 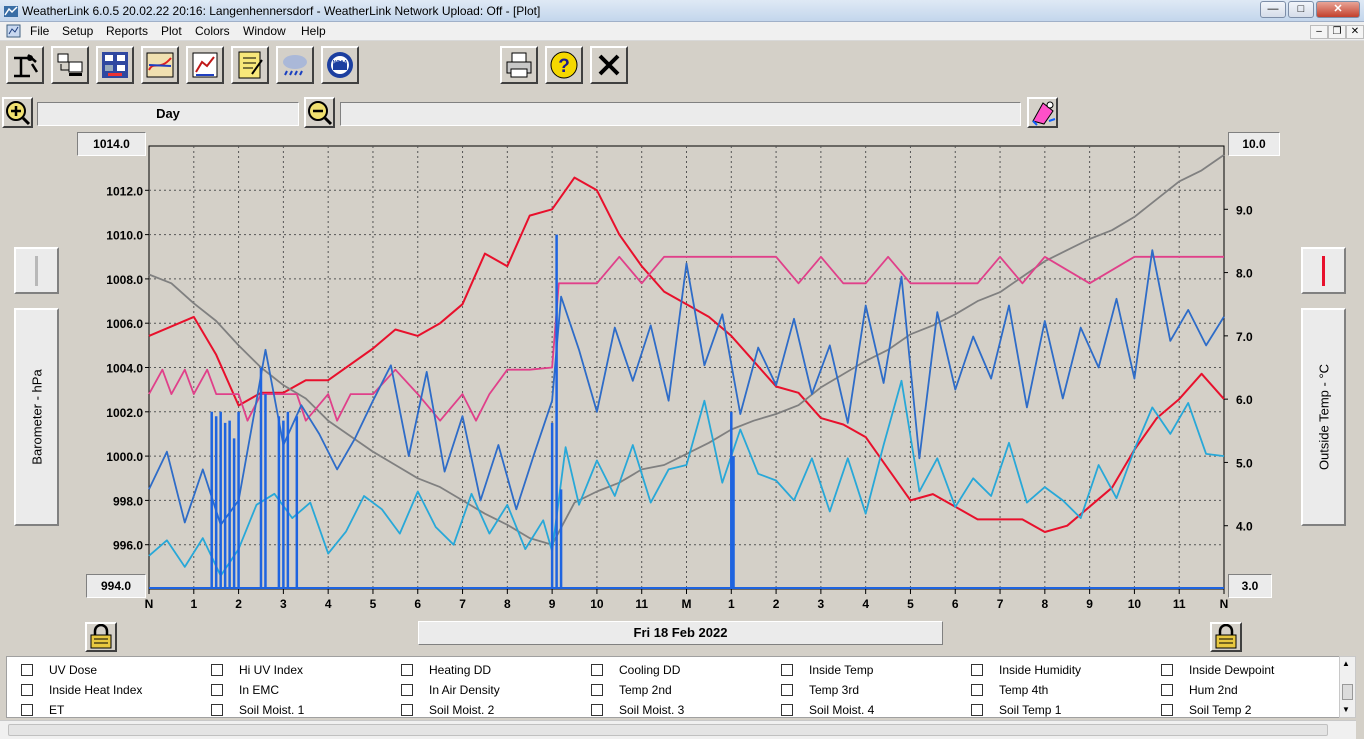 I want to click on right-lock-button, so click(x=1226, y=637).